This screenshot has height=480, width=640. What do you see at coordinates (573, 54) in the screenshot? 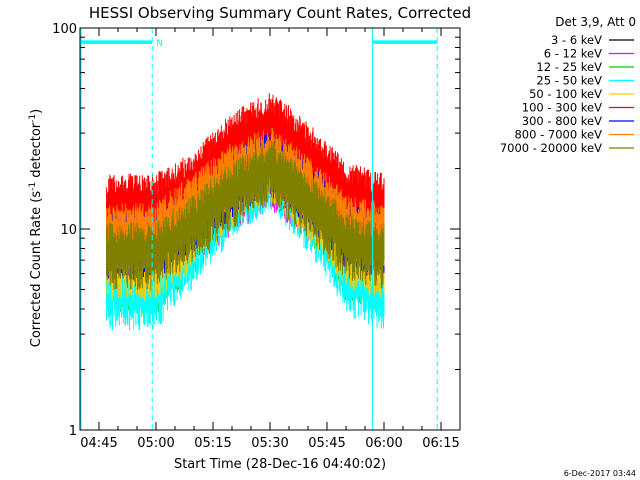
I see `legend-label-1: 6 - 12 keV` at bounding box center [573, 54].